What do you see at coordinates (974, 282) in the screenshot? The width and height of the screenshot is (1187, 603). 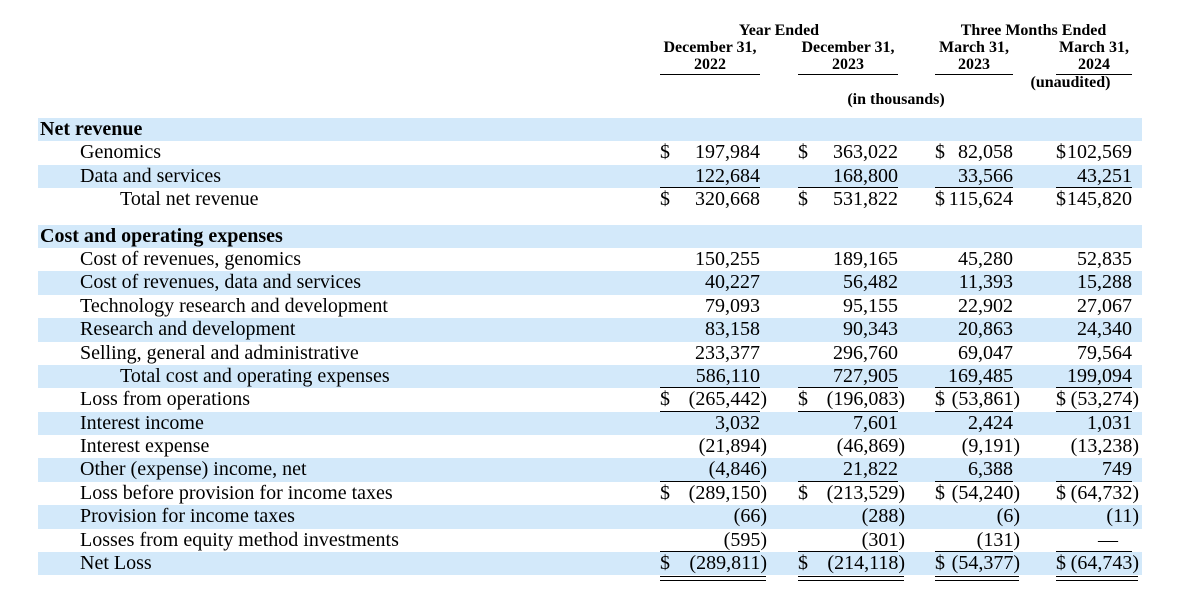 I see `value-cell: 11,393` at bounding box center [974, 282].